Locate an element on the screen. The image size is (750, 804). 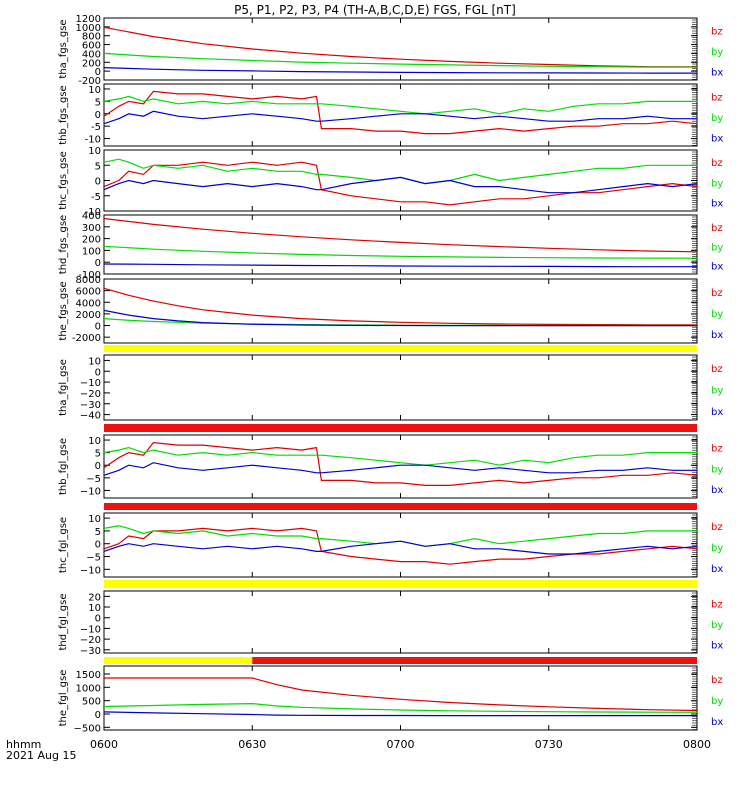
y-axis-label: thb_fgl_gse is located at coordinates (63, 466).